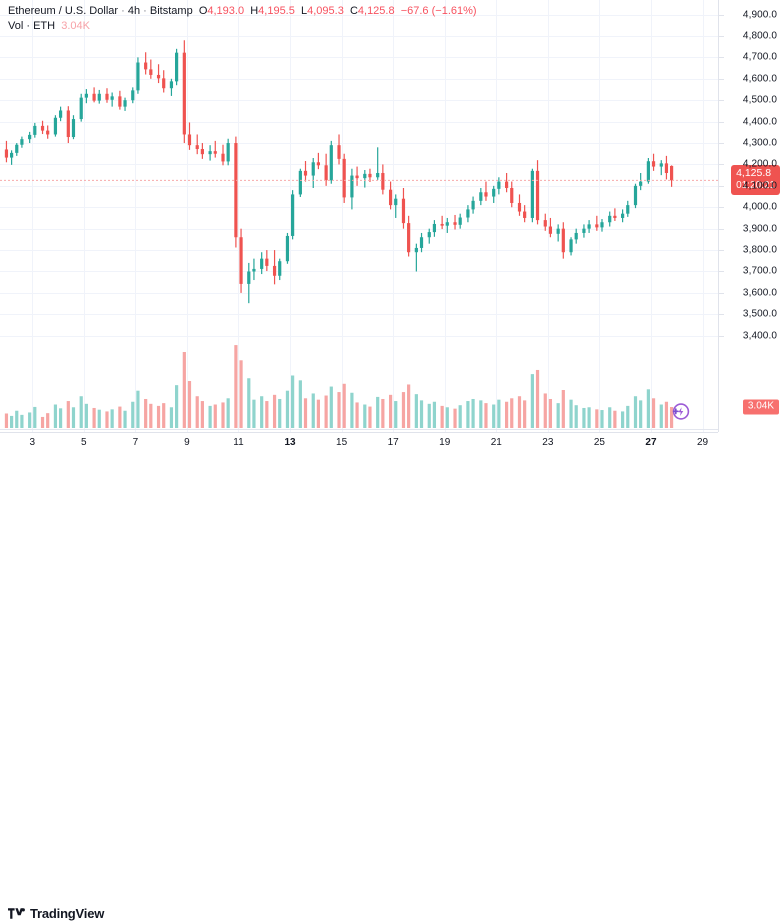 This screenshot has width=780, height=921. Describe the element at coordinates (226, 11) in the screenshot. I see `legend-open-value: 4,193.0` at that location.